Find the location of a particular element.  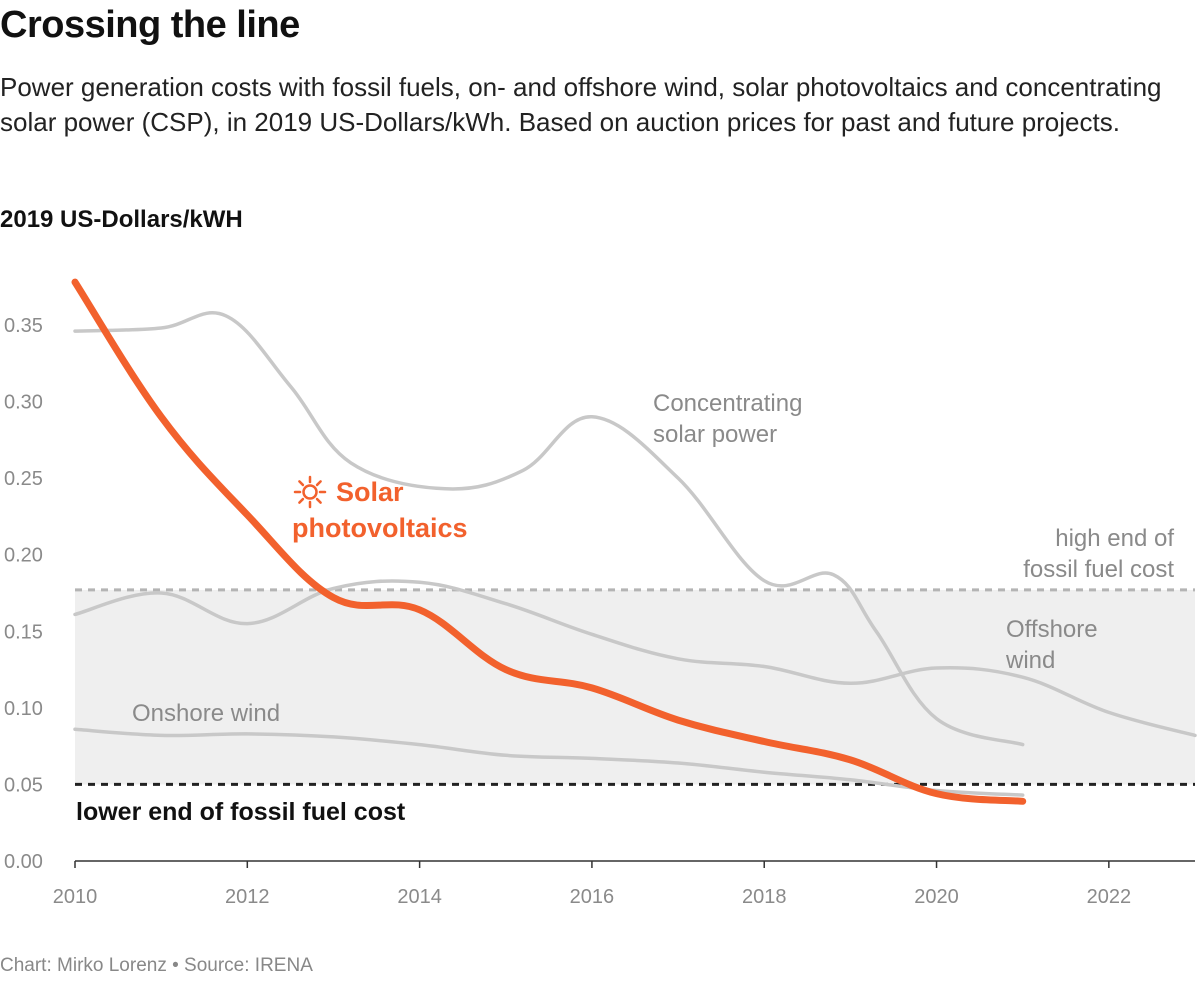

chart-title: Crossing the line is located at coordinates (150, 25).